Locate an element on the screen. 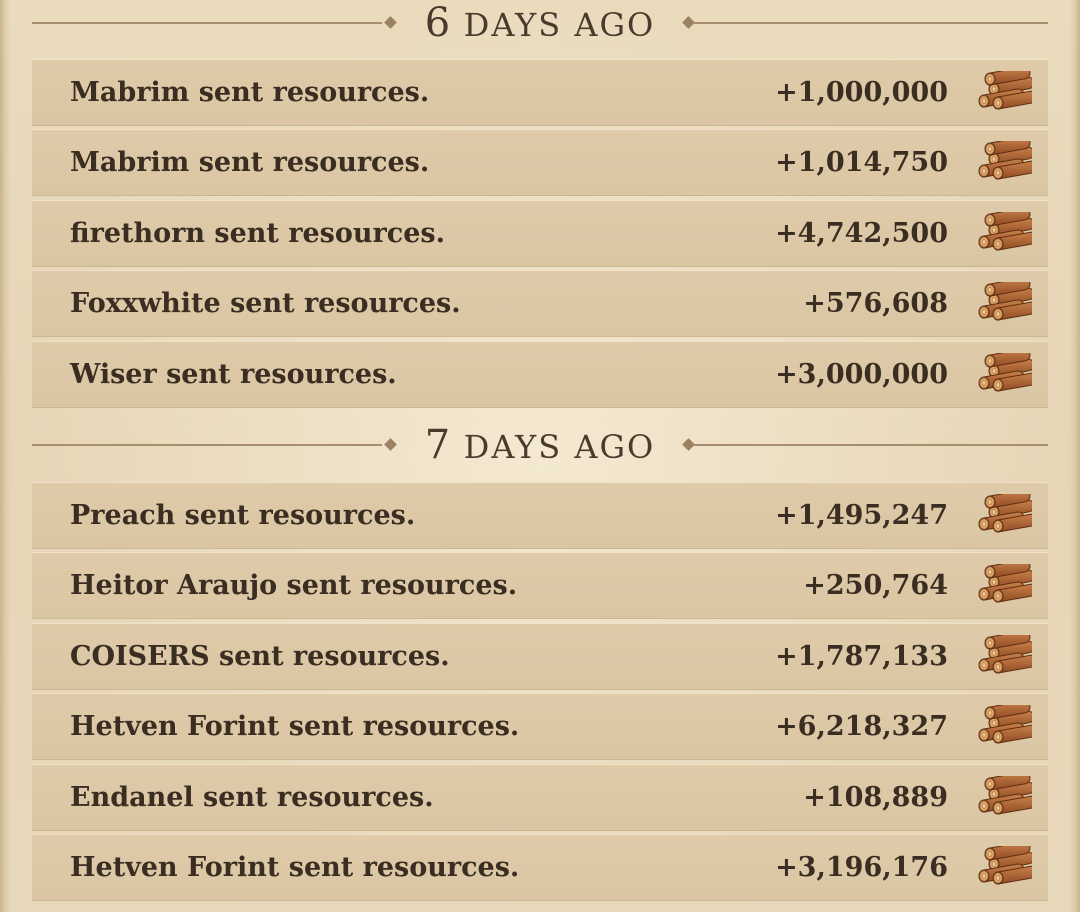 The width and height of the screenshot is (1080, 912). entry-amount: +1,787,133 is located at coordinates (861, 656).